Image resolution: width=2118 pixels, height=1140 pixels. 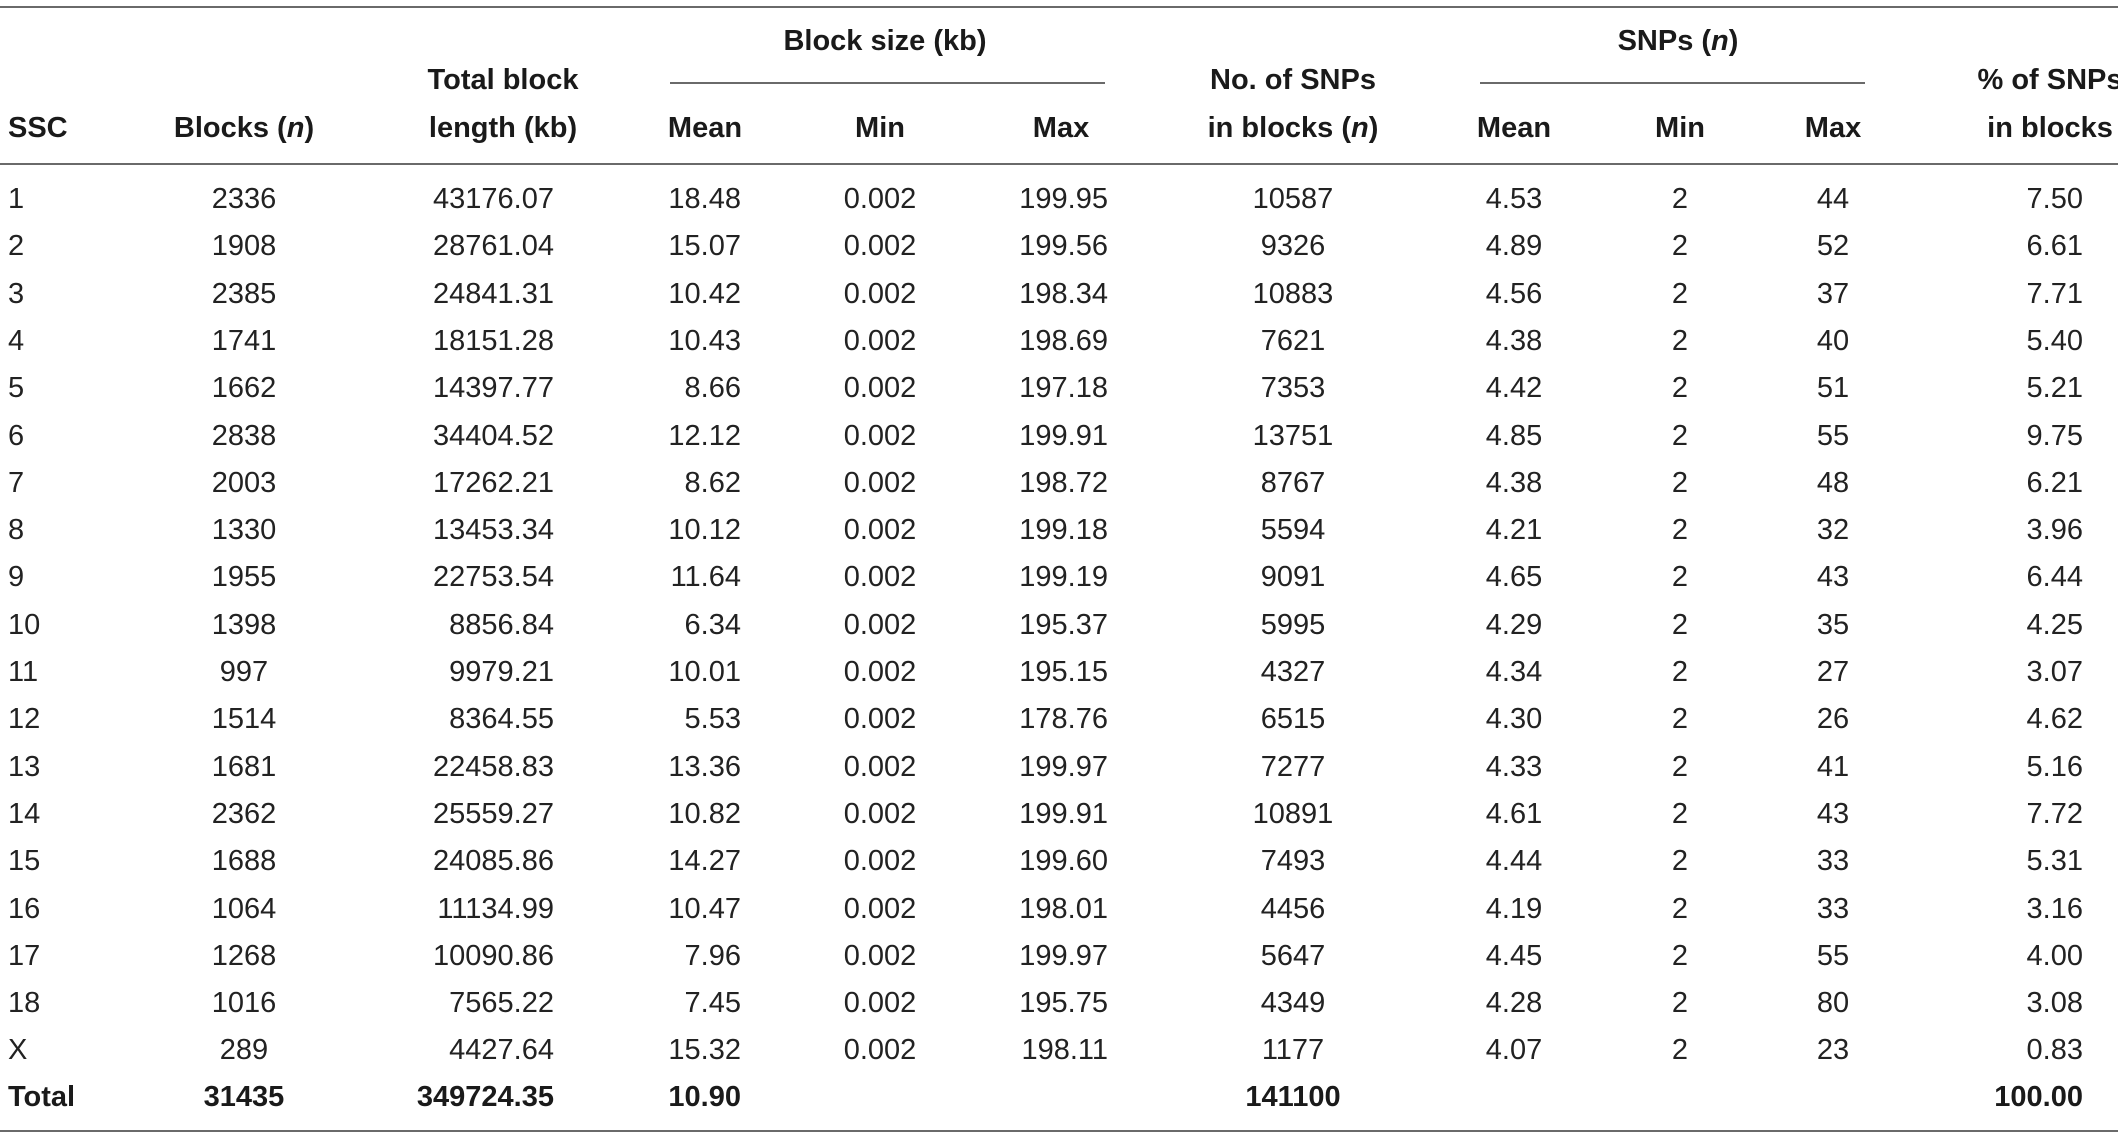 I want to click on cell-snps-in-blocks-row-6: 13751, so click(x=1293, y=436).